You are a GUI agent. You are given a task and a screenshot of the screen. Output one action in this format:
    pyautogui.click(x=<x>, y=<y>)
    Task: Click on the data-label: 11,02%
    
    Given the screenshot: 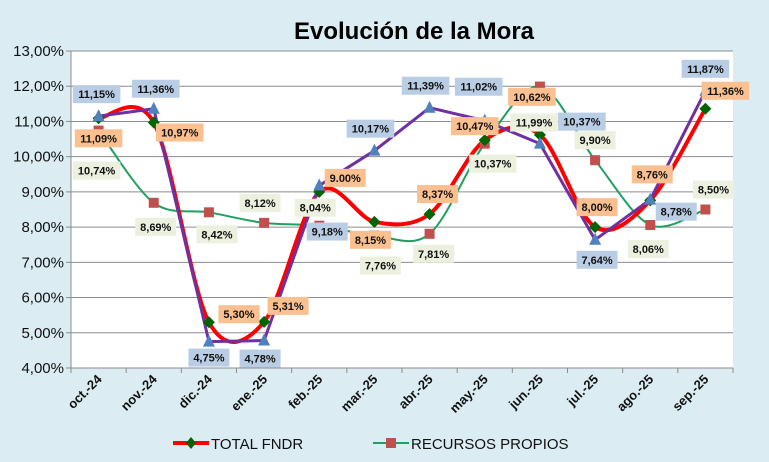 What is the action you would take?
    pyautogui.click(x=478, y=88)
    